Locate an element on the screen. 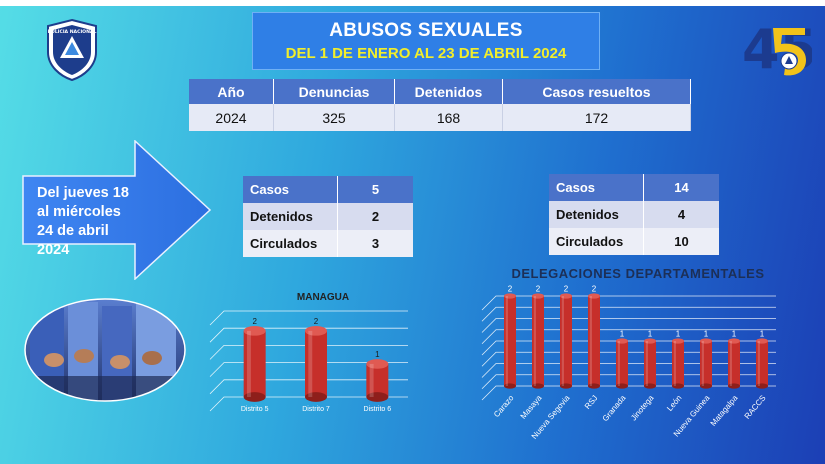 This screenshot has width=825, height=464. chart-managua: 2 Distrito 5 2 Distrito 7 1 Distrito 6 is located at coordinates (308, 361).